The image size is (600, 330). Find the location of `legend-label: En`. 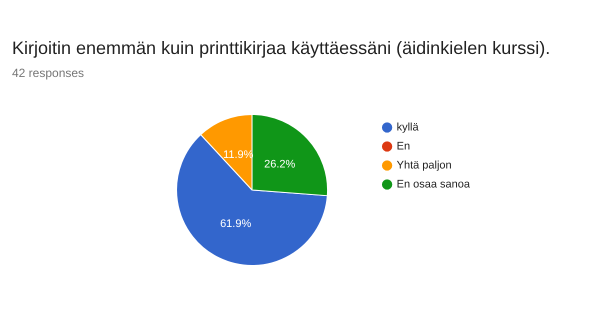

legend-label: En is located at coordinates (403, 146).